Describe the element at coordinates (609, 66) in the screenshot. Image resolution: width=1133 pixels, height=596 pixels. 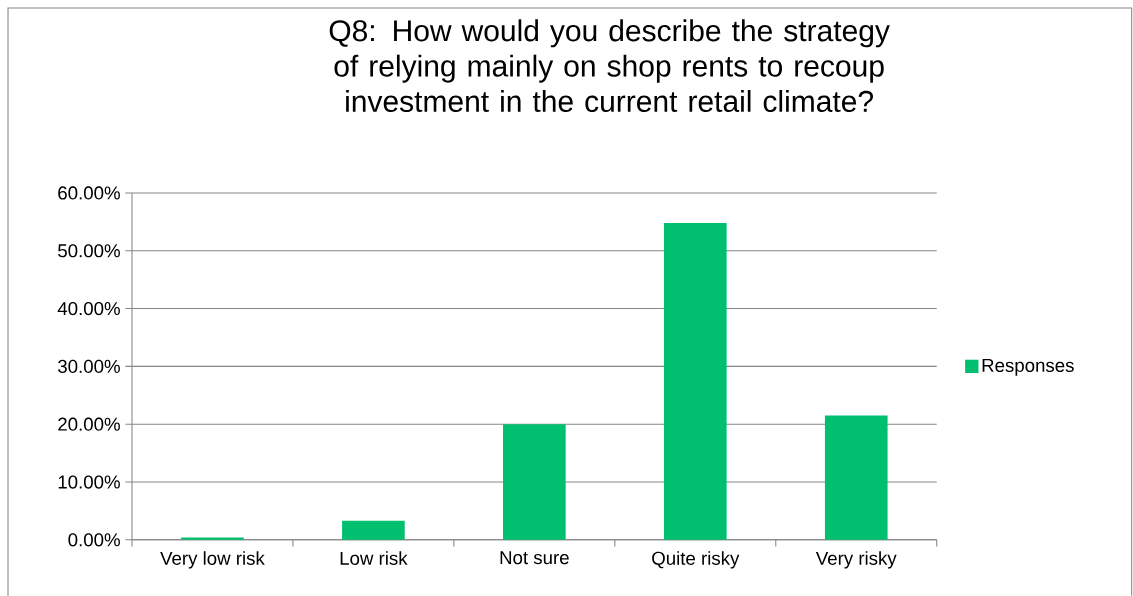
I see `chart-title: Q8: How would you describe the strategy of relying mainly on shop rents to recoup investment in the current retail climate?` at that location.